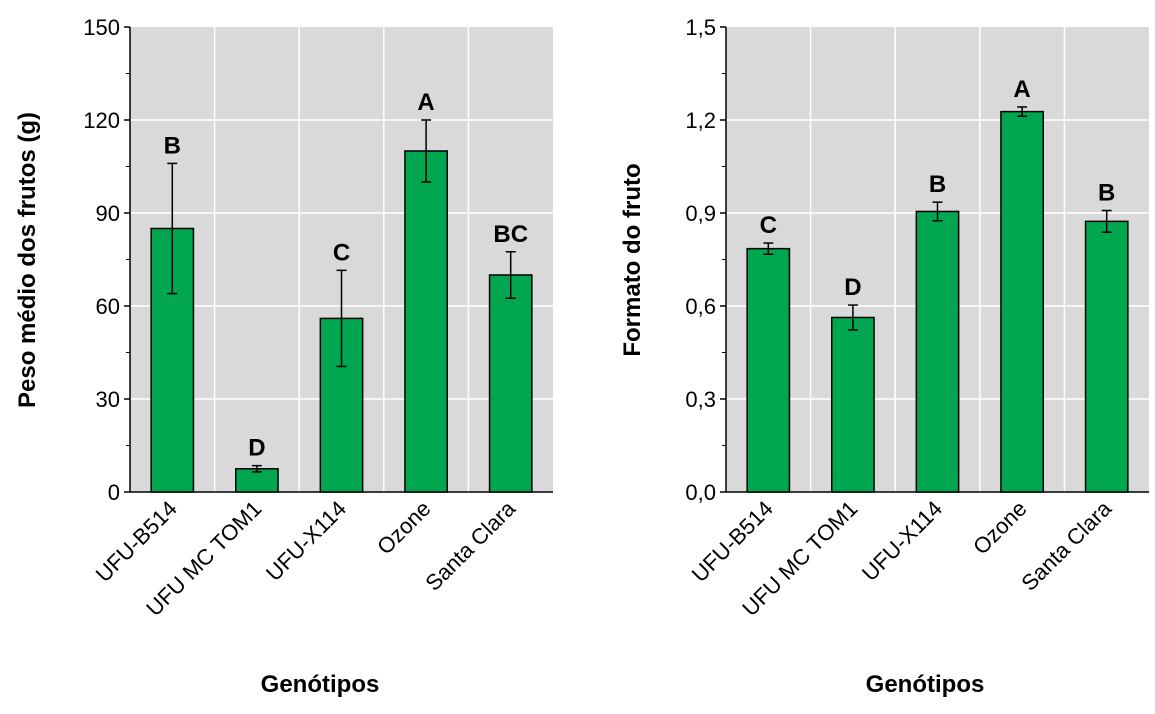 The image size is (1155, 714). I want to click on y-axis-title: Formato do fruto, so click(632, 259).